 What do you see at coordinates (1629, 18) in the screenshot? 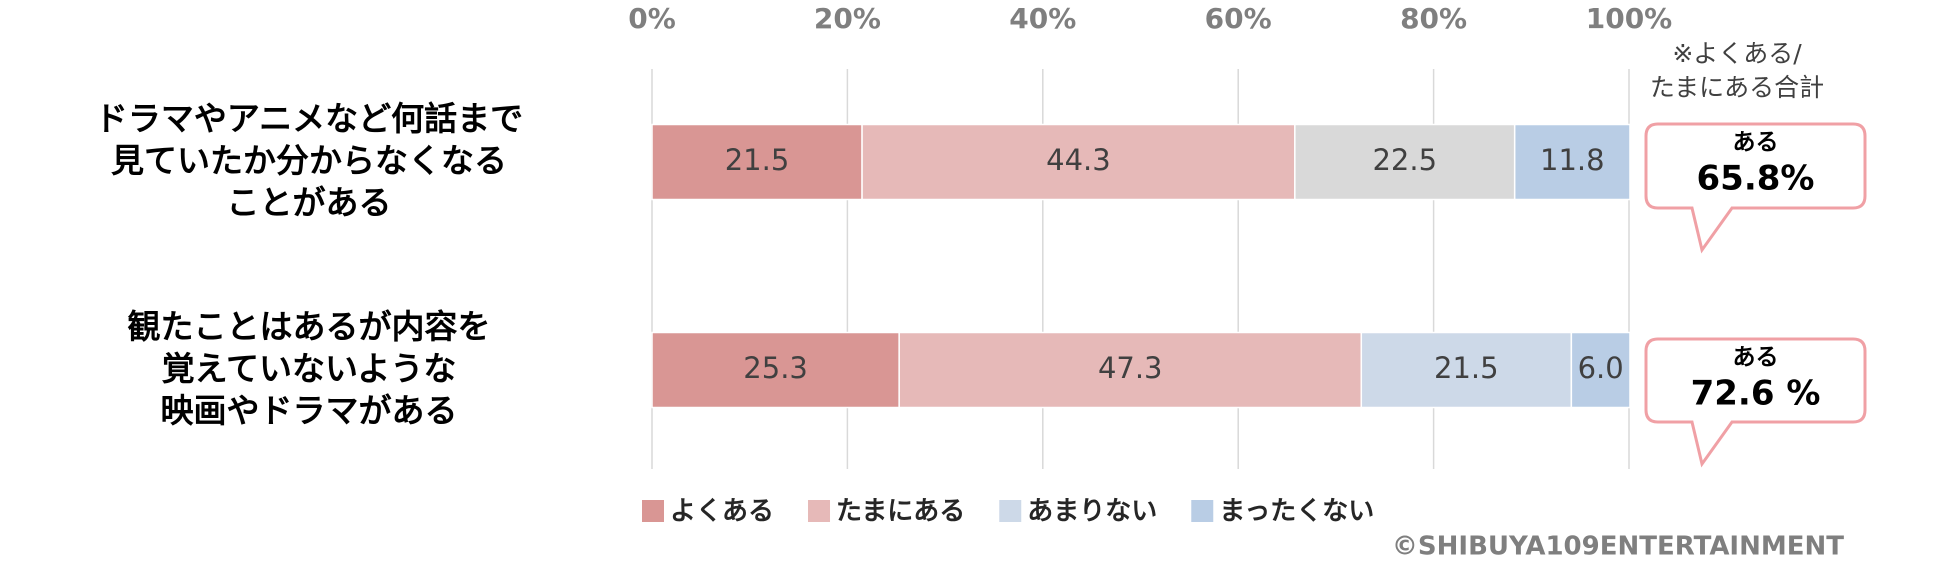
I see `x-tick-label: 100%` at bounding box center [1629, 18].